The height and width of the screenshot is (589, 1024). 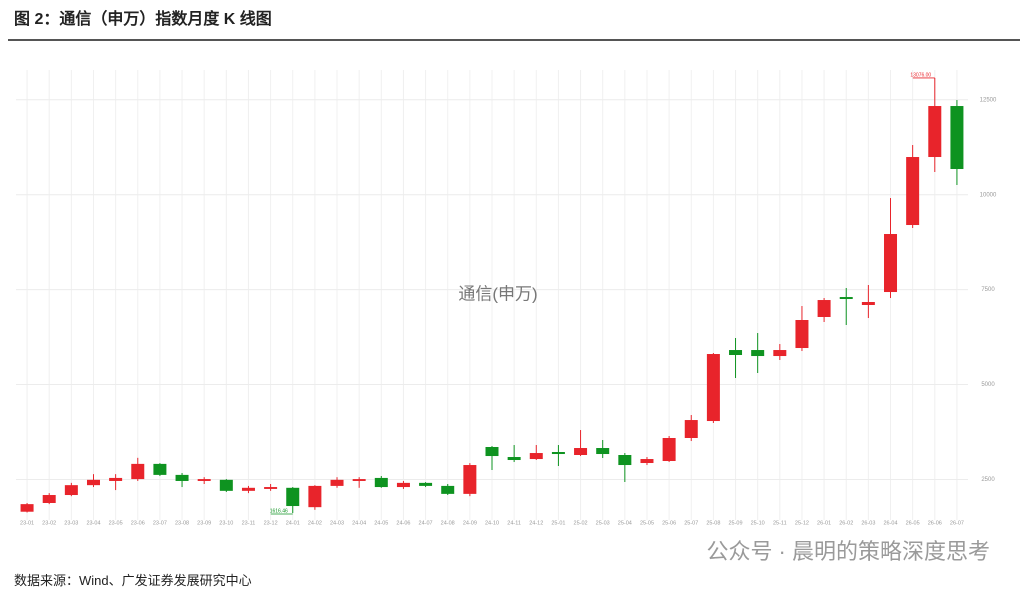 What do you see at coordinates (426, 523) in the screenshot?
I see `x-tick-label: 24-07` at bounding box center [426, 523].